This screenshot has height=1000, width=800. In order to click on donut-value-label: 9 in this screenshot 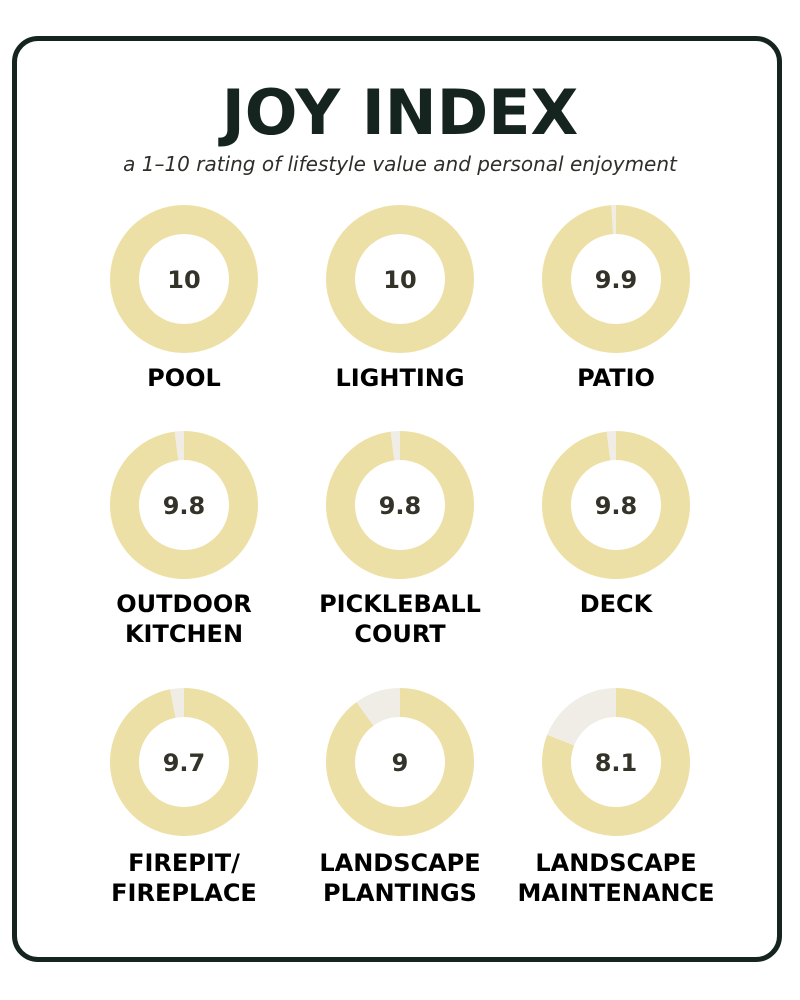, I will do `click(400, 763)`.